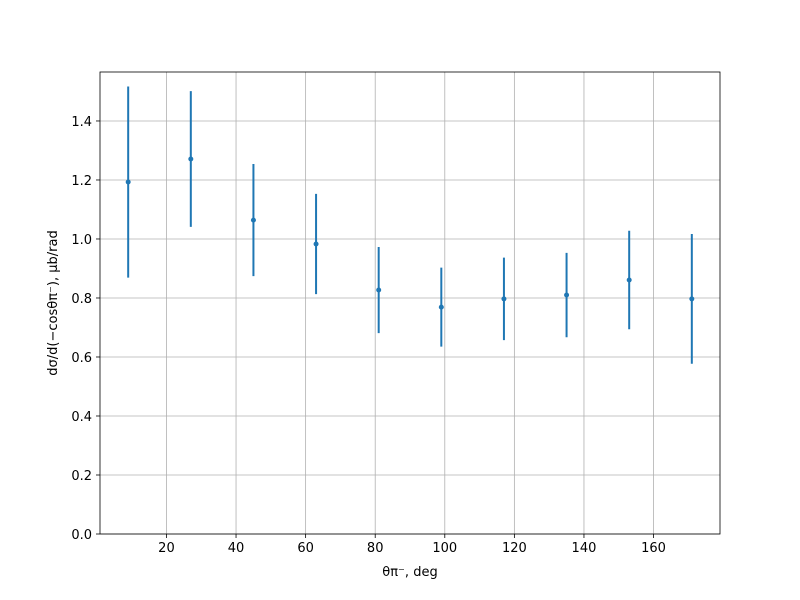  What do you see at coordinates (409, 572) in the screenshot?
I see `x-axis-label: θπ⁻, deg` at bounding box center [409, 572].